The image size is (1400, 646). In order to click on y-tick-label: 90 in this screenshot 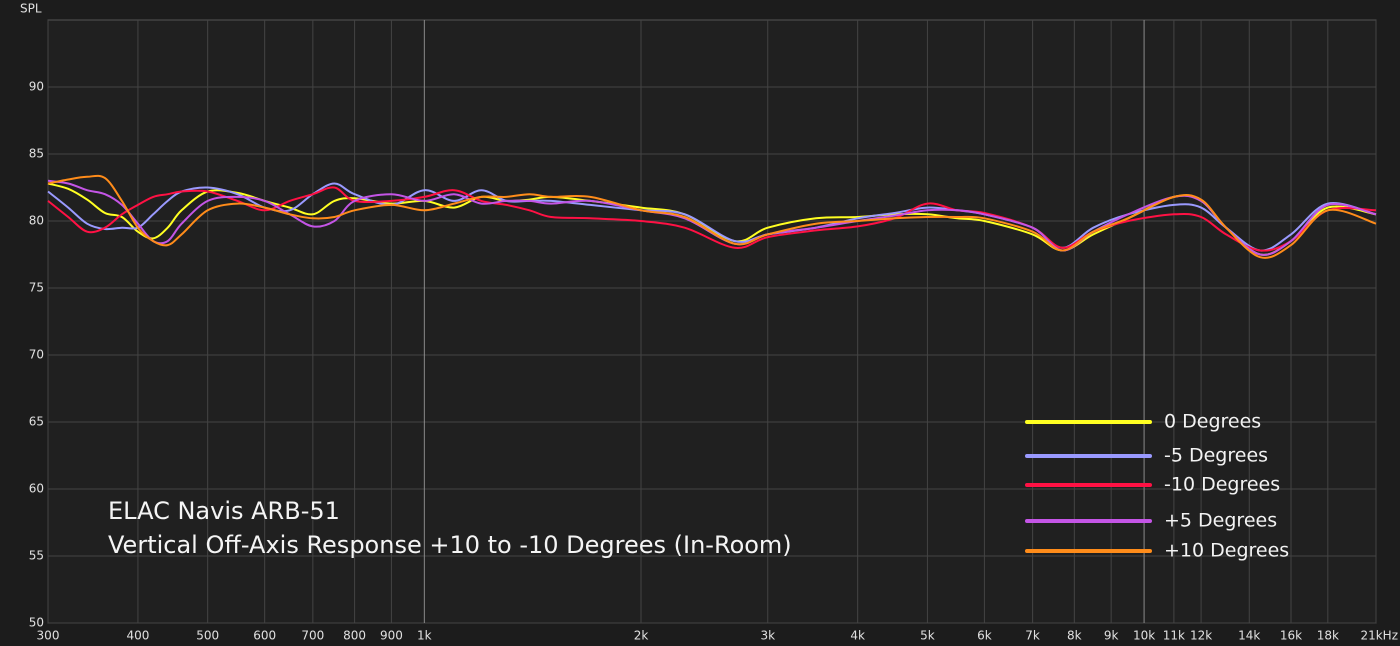, I will do `click(36, 87)`.